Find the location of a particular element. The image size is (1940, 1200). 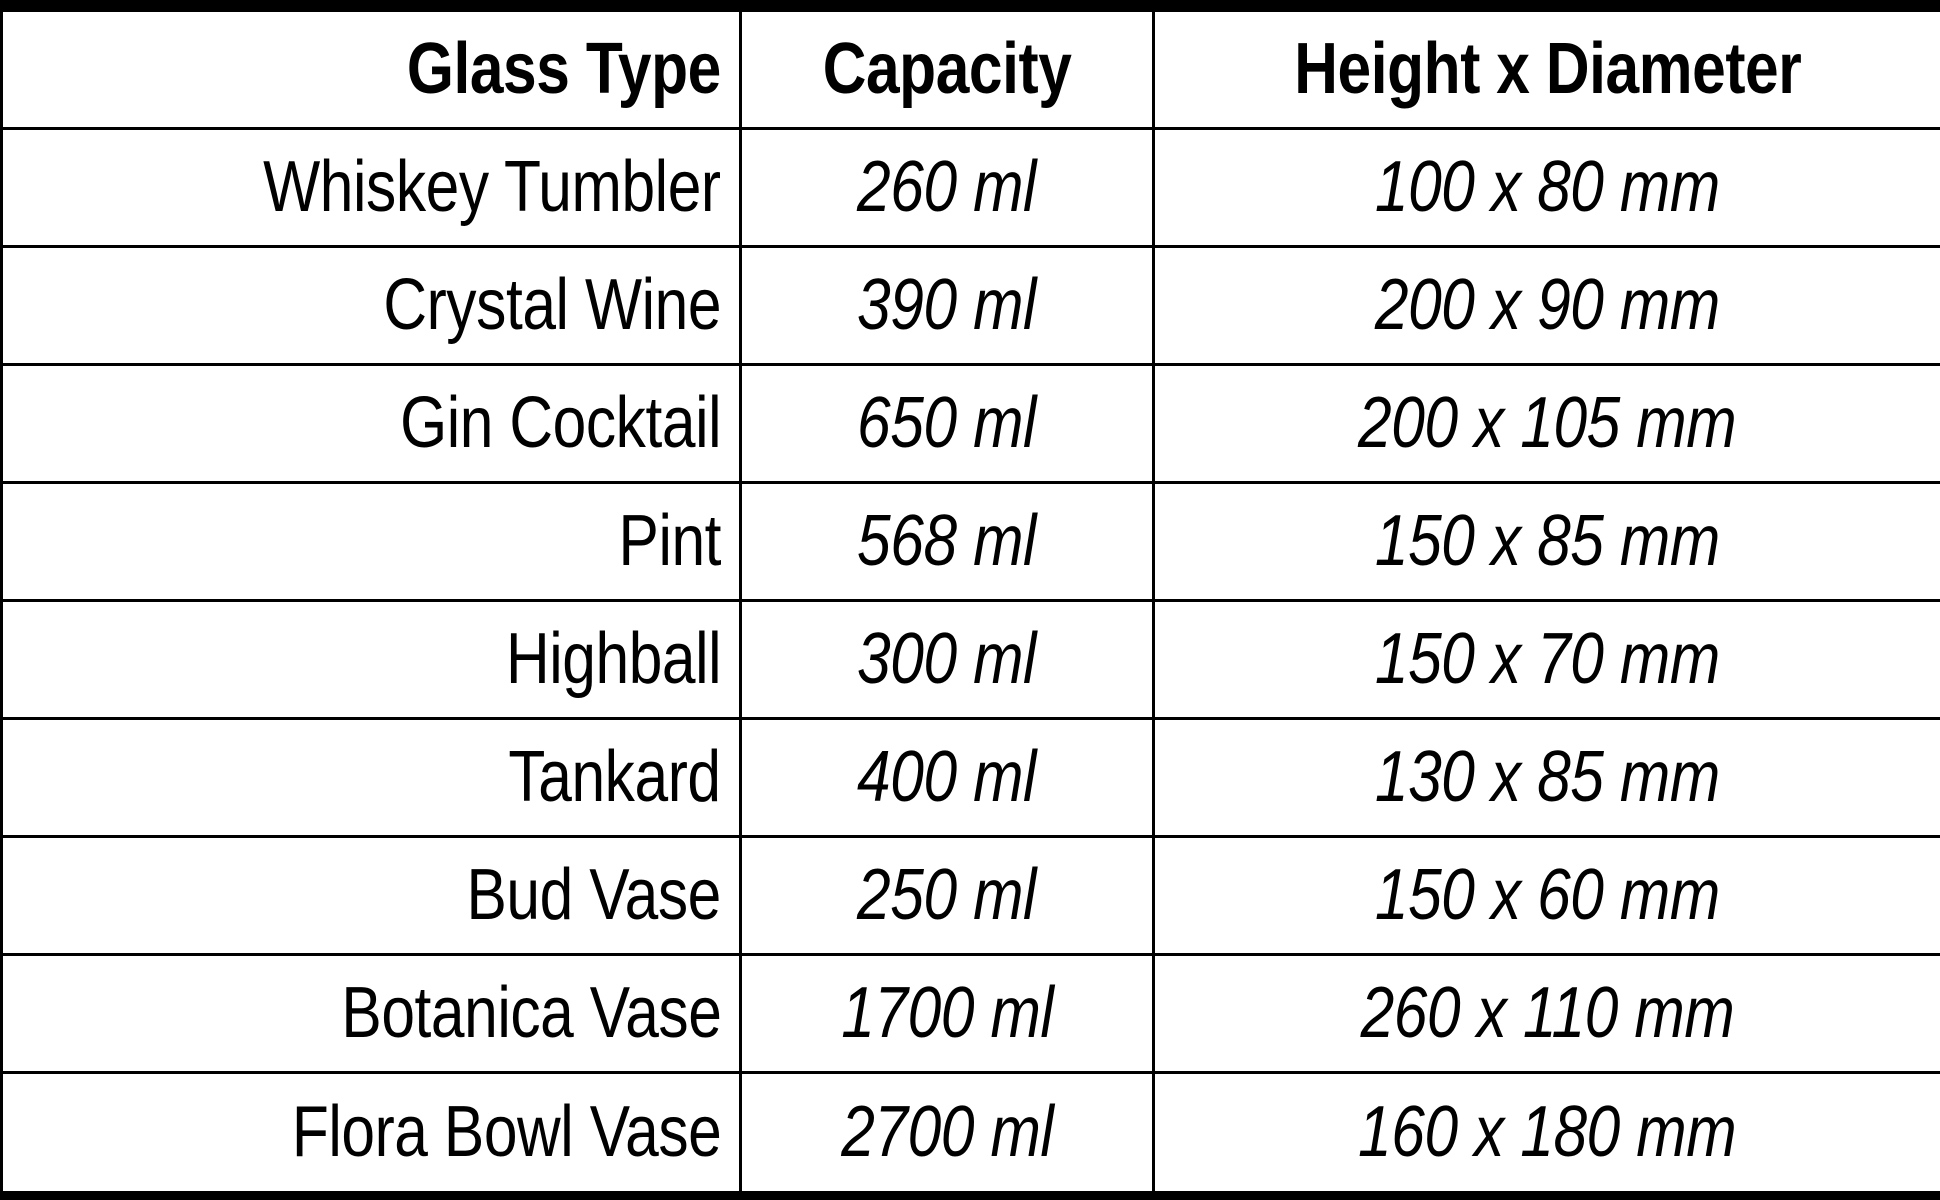

cell-dimensions: 150 x 85 mm is located at coordinates (1546, 542).